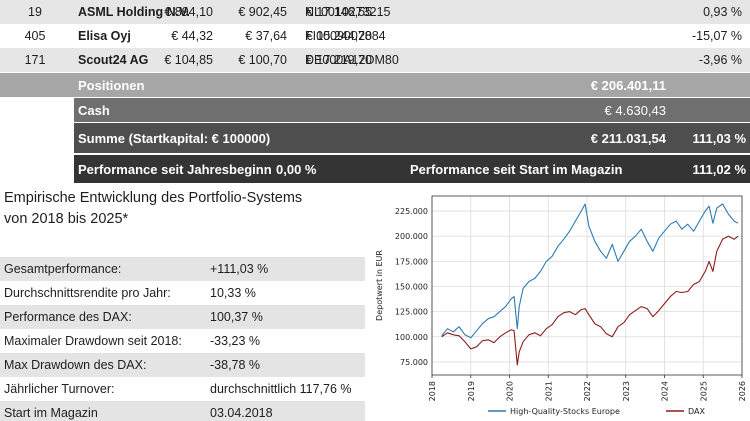 The width and height of the screenshot is (750, 421). What do you see at coordinates (716, 36) in the screenshot?
I see `holding-performance: -15,07 %` at bounding box center [716, 36].